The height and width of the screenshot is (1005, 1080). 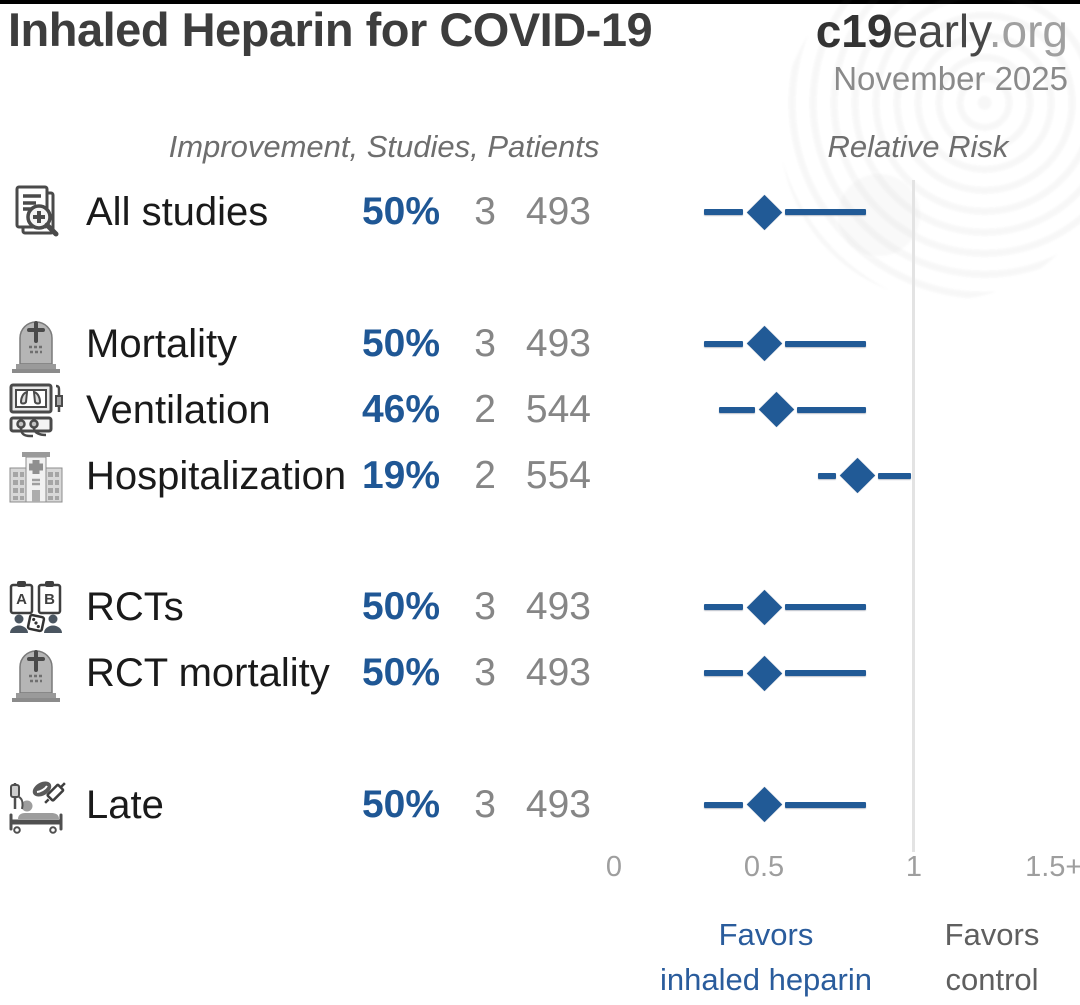 What do you see at coordinates (950, 78) in the screenshot?
I see `report-date: November 2025` at bounding box center [950, 78].